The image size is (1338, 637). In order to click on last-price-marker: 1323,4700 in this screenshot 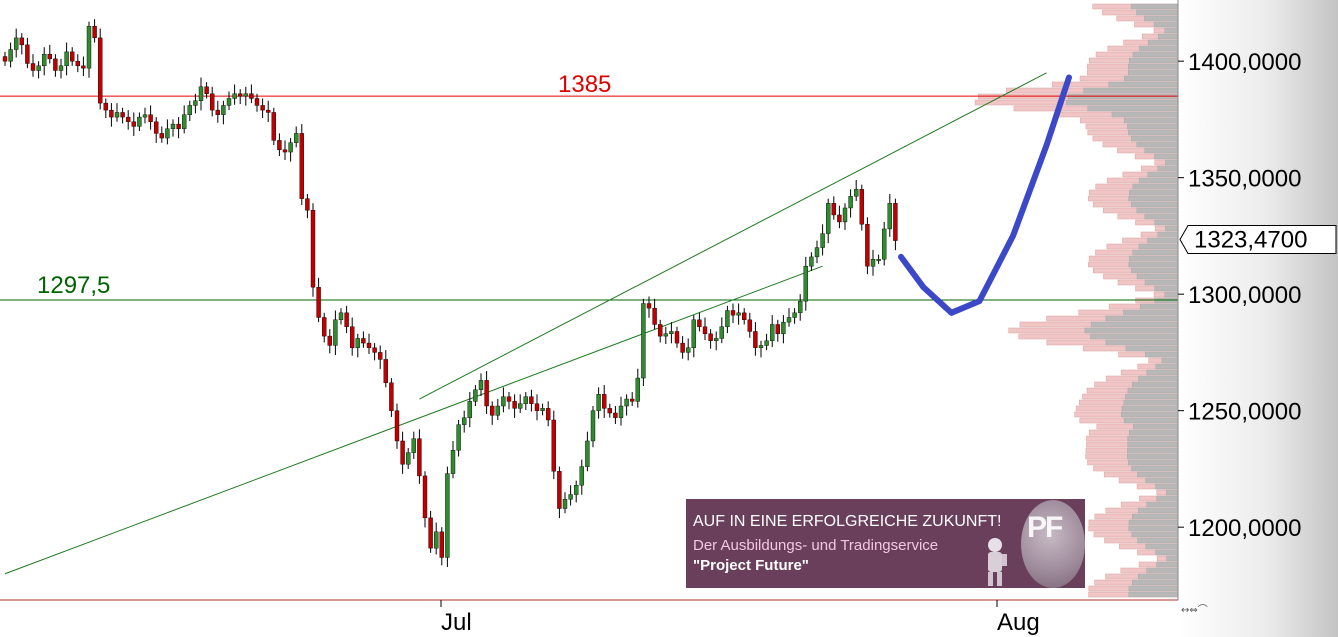, I will do `click(1258, 239)`.